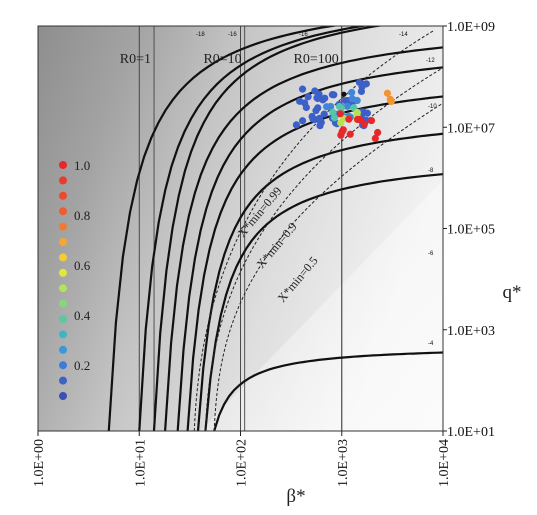 The width and height of the screenshot is (537, 515). Describe the element at coordinates (403, 35) in the screenshot. I see `contour-label: -14` at that location.